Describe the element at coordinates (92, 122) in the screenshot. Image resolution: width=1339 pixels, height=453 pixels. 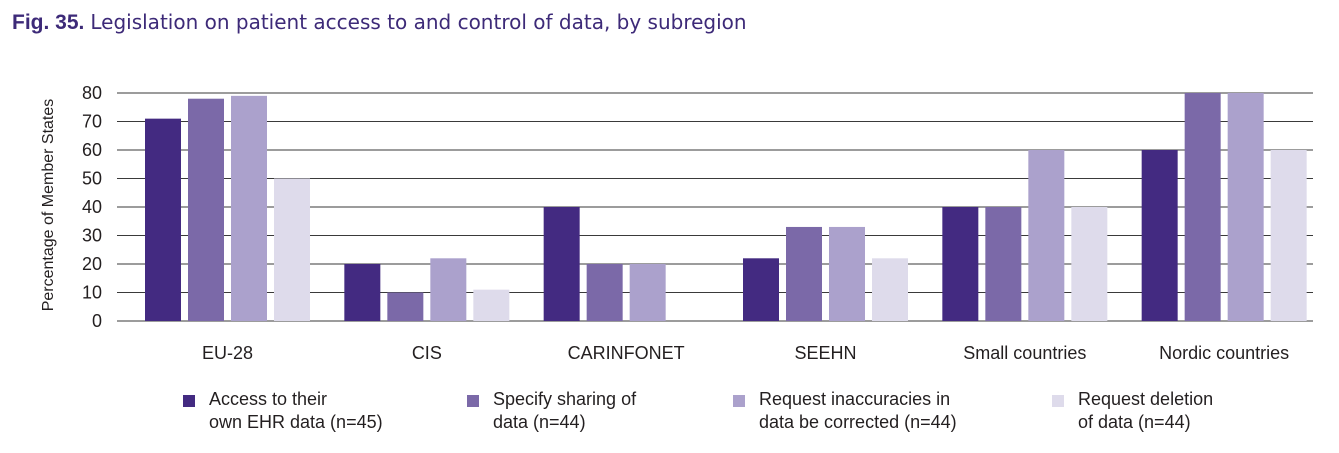
I see `y-tick-label: 70` at that location.